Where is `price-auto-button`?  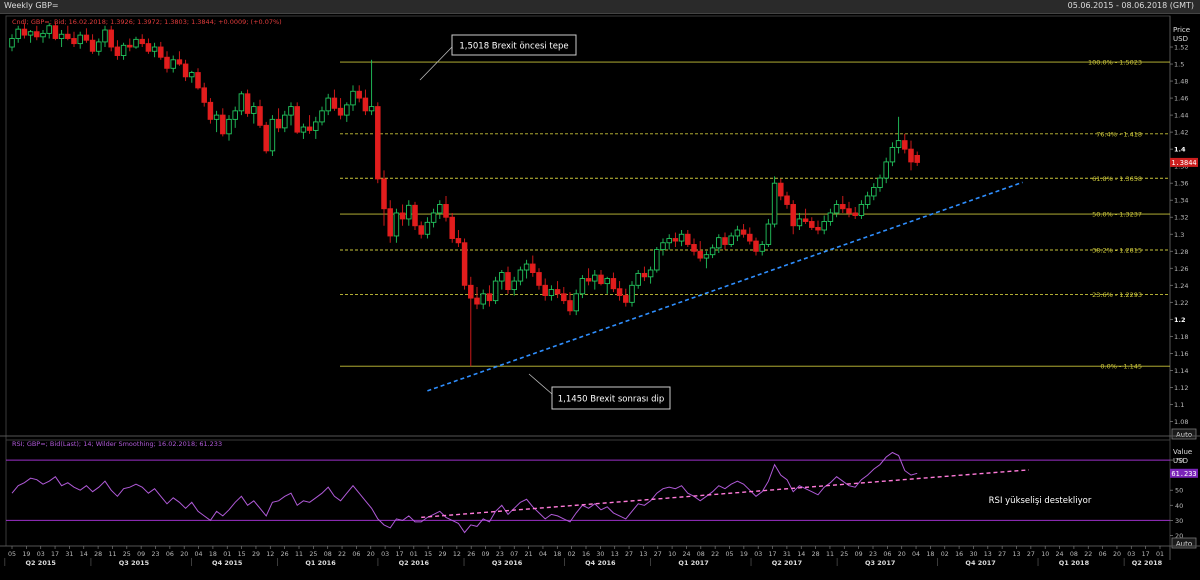 price-auto-button is located at coordinates (1184, 434).